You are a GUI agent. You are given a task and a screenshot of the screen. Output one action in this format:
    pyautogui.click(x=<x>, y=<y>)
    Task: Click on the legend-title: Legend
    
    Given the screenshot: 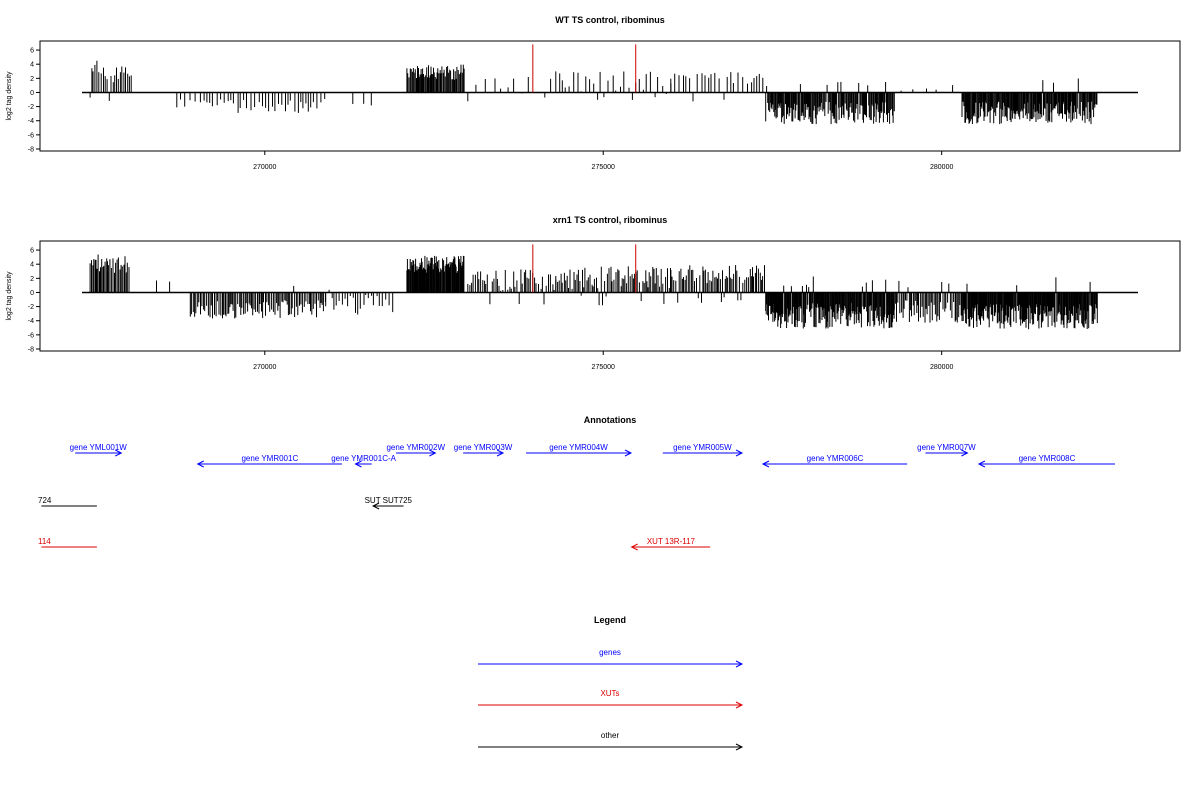 What is the action you would take?
    pyautogui.click(x=610, y=620)
    